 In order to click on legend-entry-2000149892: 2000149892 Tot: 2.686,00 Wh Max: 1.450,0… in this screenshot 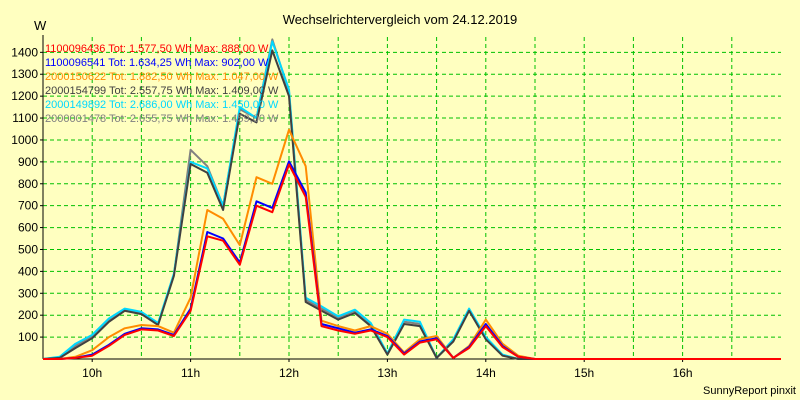, I will do `click(162, 105)`.